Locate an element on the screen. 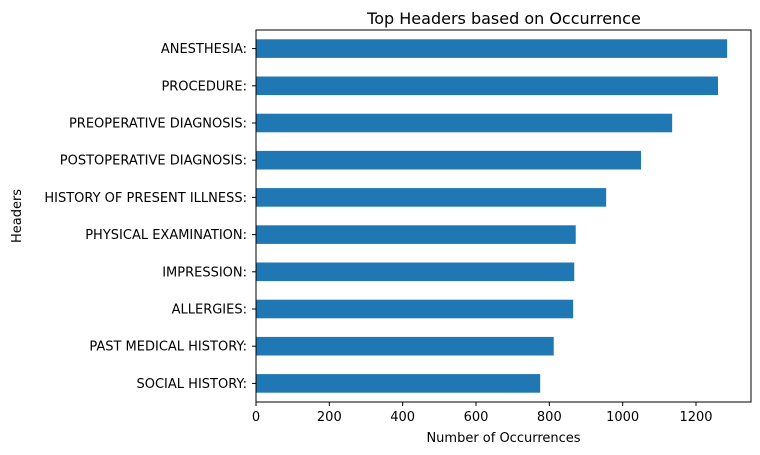  y-tick-label: HISTORY OF PRESENT ILLNESS: is located at coordinates (145, 198).